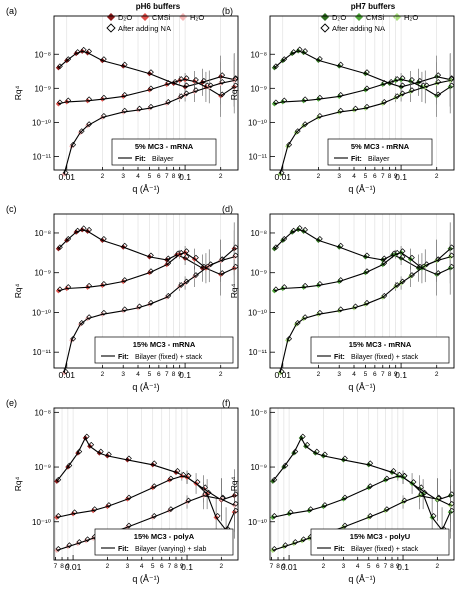 The width and height of the screenshot is (474, 591). I want to click on legend-ph6-cmsi: CMSi, so click(156, 17).